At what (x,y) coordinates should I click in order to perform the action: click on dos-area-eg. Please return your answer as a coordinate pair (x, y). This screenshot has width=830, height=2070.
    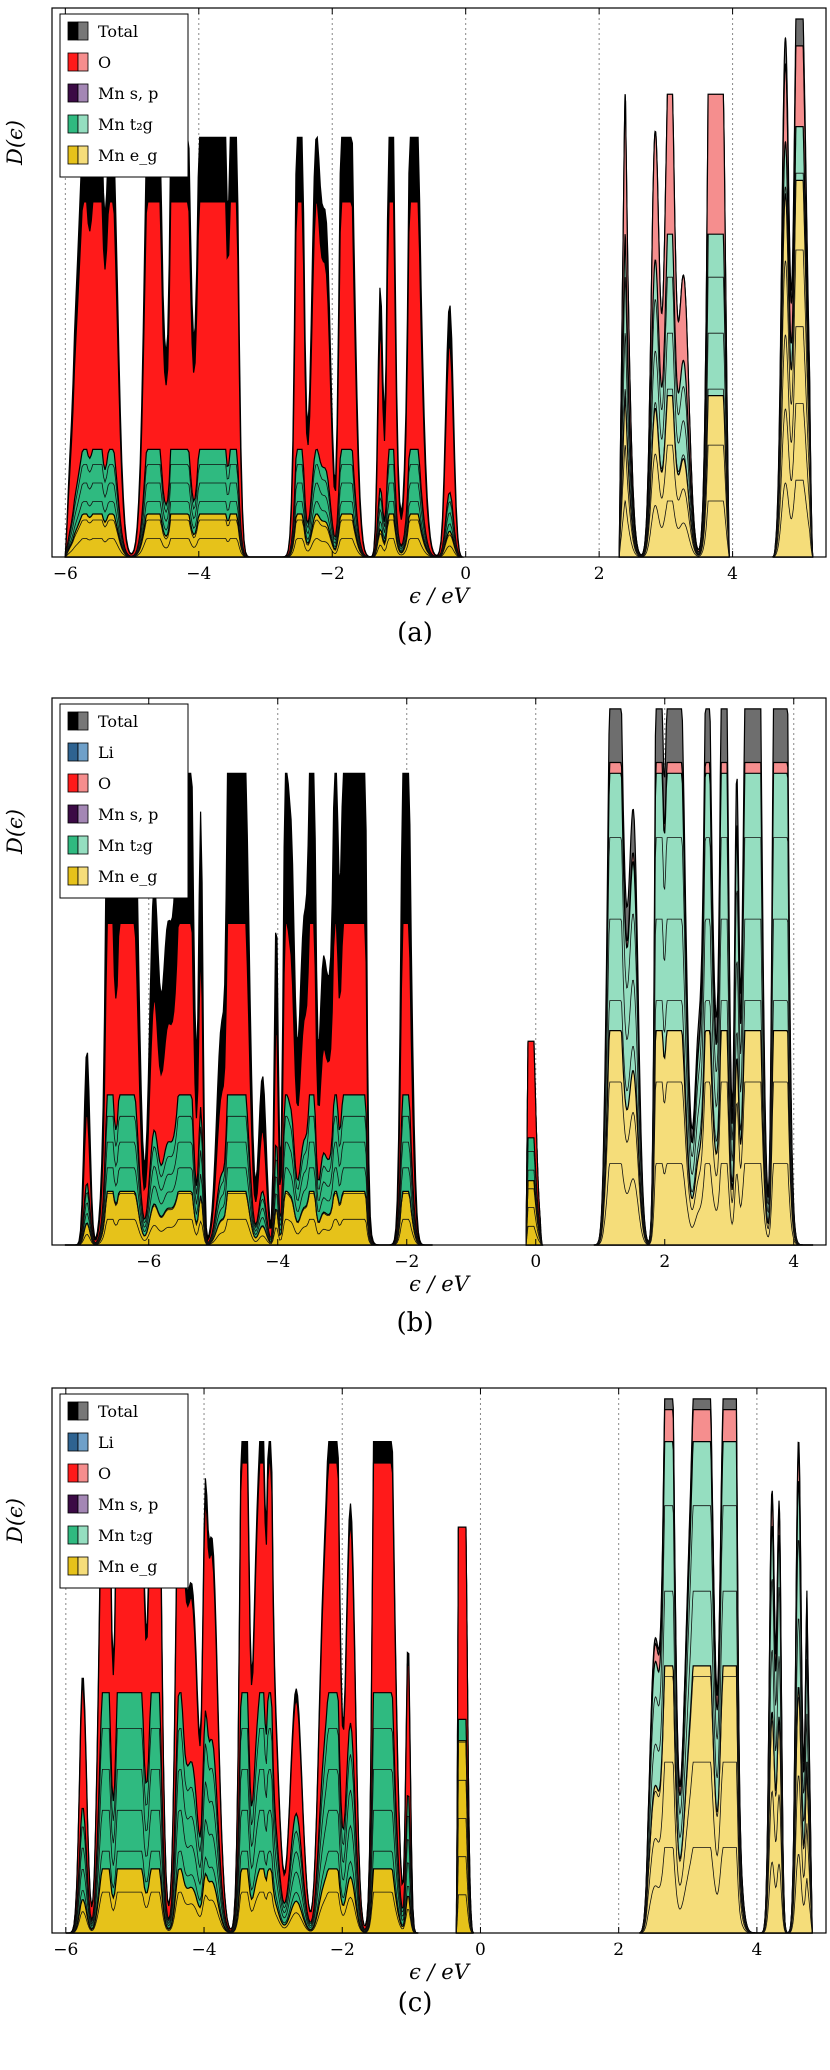
    Looking at the image, I should click on (726, 1799).